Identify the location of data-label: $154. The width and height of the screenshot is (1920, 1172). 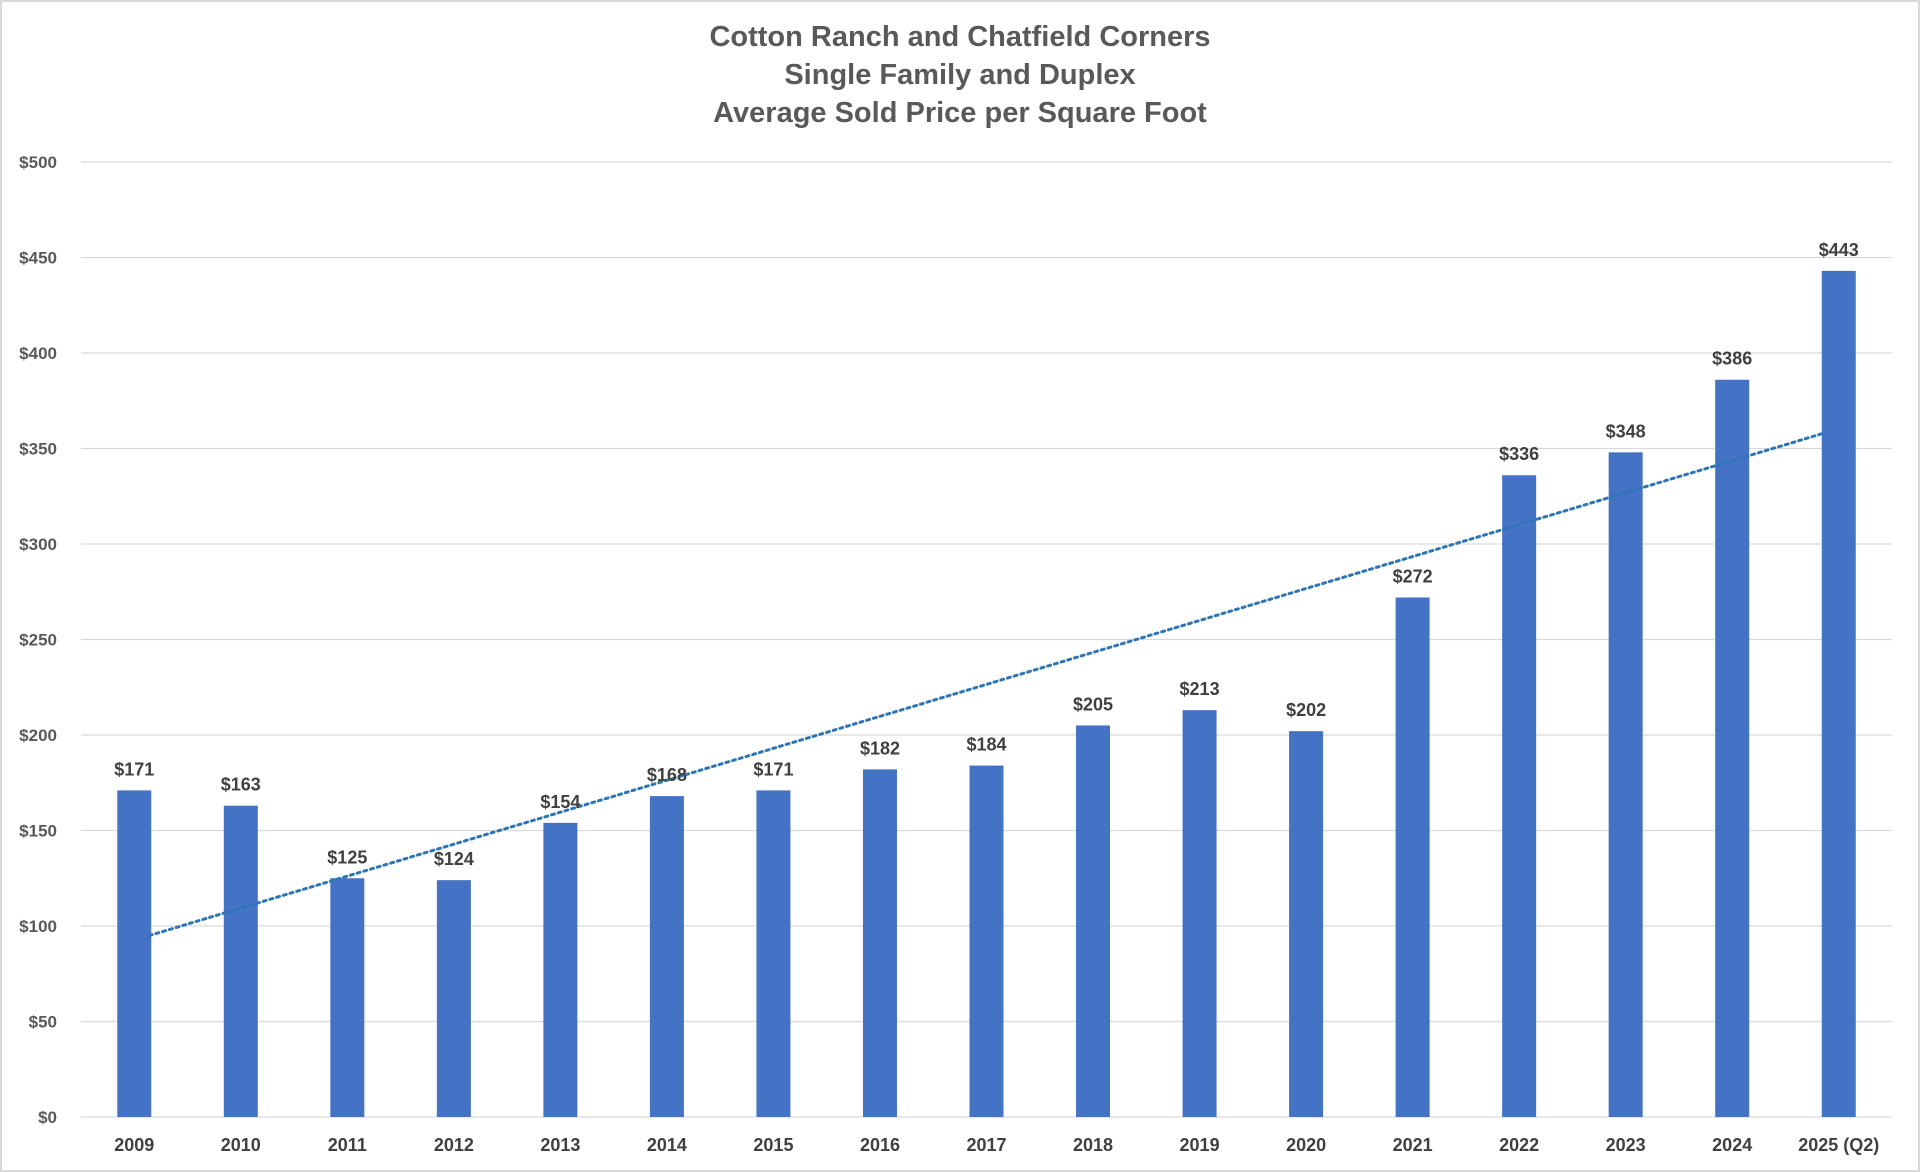
(560, 802).